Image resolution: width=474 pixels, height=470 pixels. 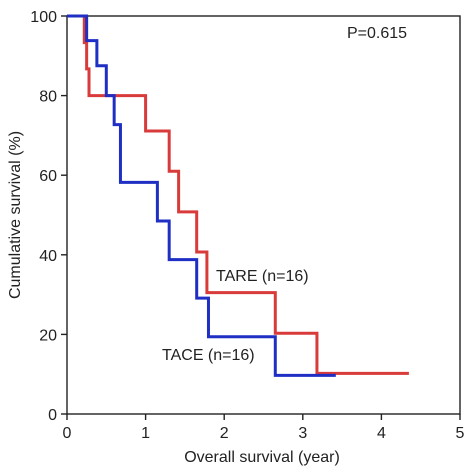 What do you see at coordinates (48, 256) in the screenshot?
I see `y-tick-label: 40` at bounding box center [48, 256].